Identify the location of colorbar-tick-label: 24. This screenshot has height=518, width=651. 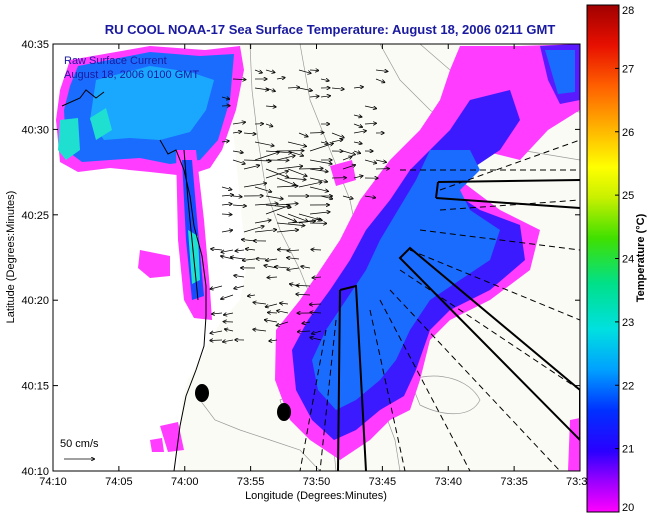
(628, 260).